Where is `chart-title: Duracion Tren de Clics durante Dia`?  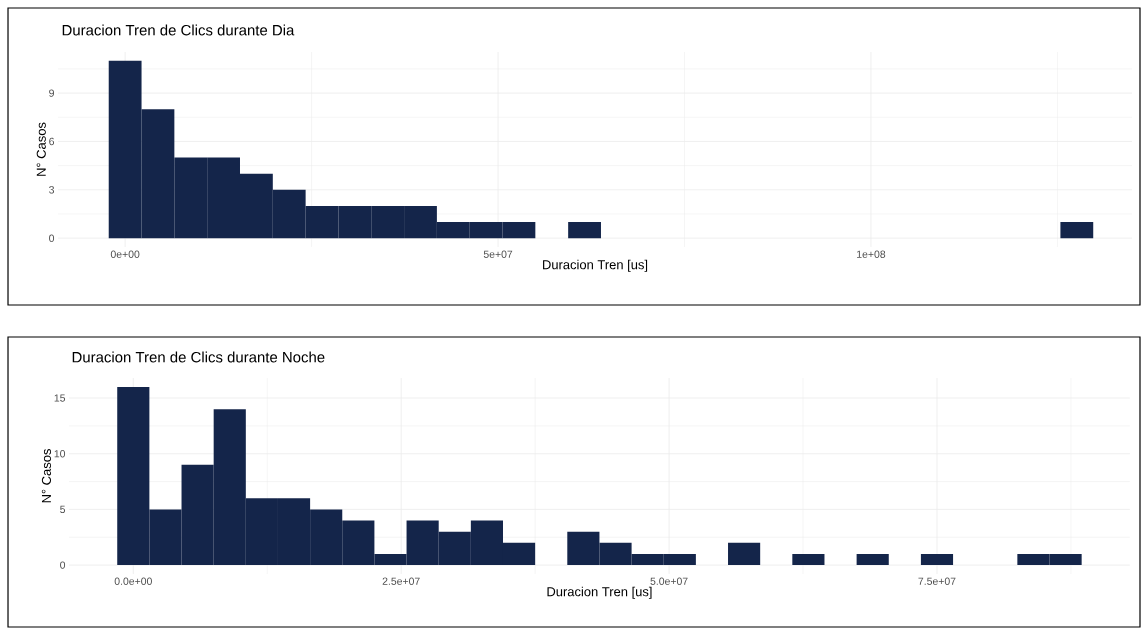 chart-title: Duracion Tren de Clics durante Dia is located at coordinates (178, 30).